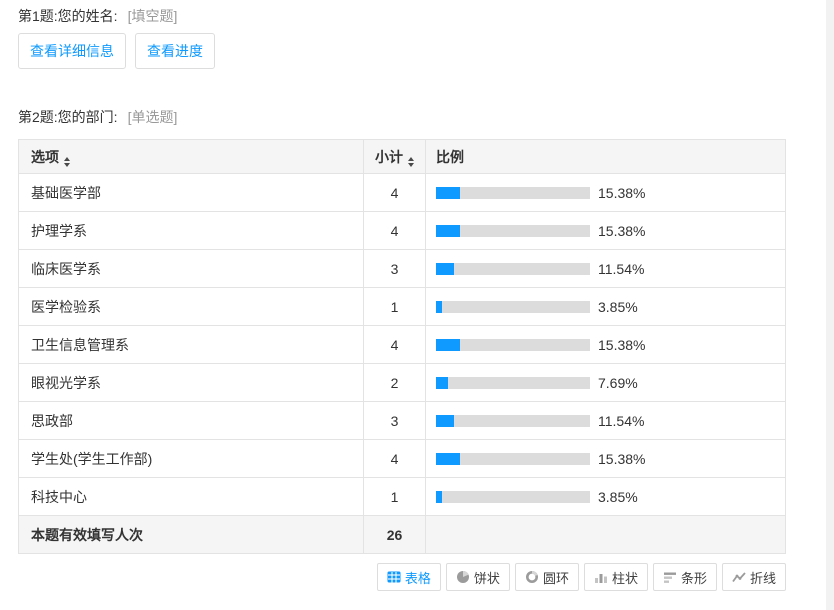 The width and height of the screenshot is (834, 610). I want to click on option-cell: 学生处(学生工作部), so click(191, 458).